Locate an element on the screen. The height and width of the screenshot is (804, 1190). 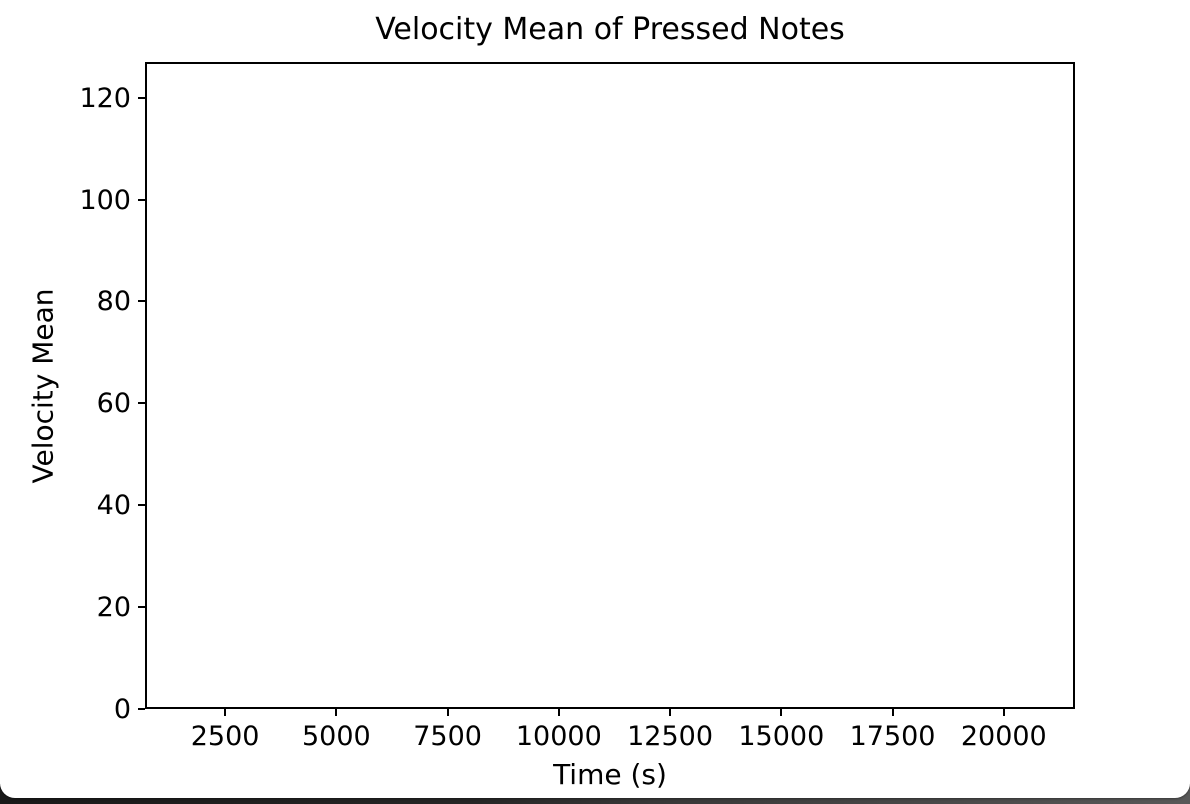
y-tick-label: 100 is located at coordinates (105, 200).